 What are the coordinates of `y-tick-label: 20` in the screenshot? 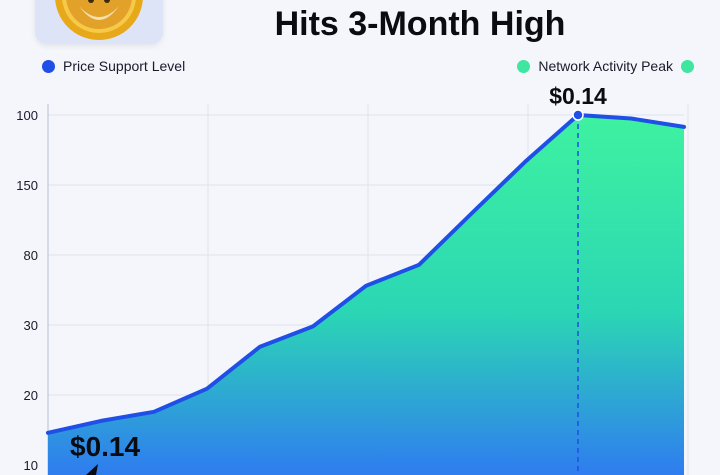 It's located at (31, 395).